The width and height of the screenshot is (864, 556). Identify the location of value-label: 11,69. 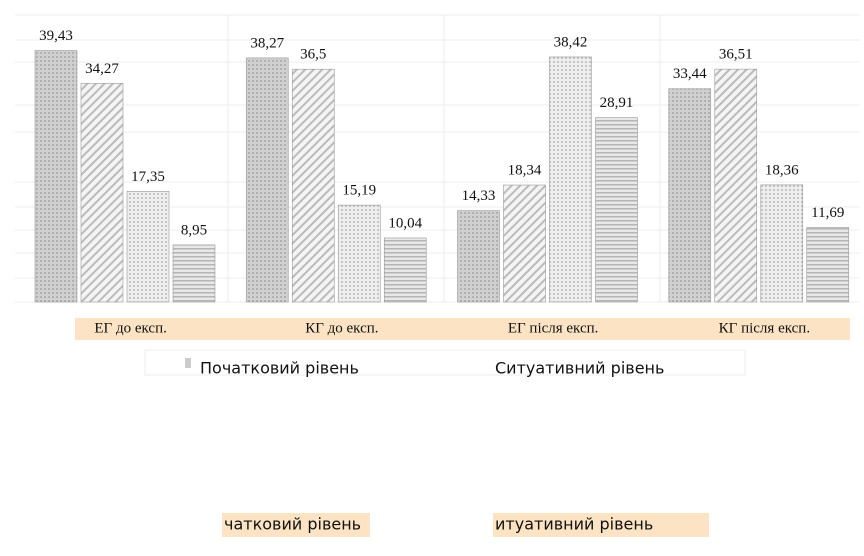
(827, 213).